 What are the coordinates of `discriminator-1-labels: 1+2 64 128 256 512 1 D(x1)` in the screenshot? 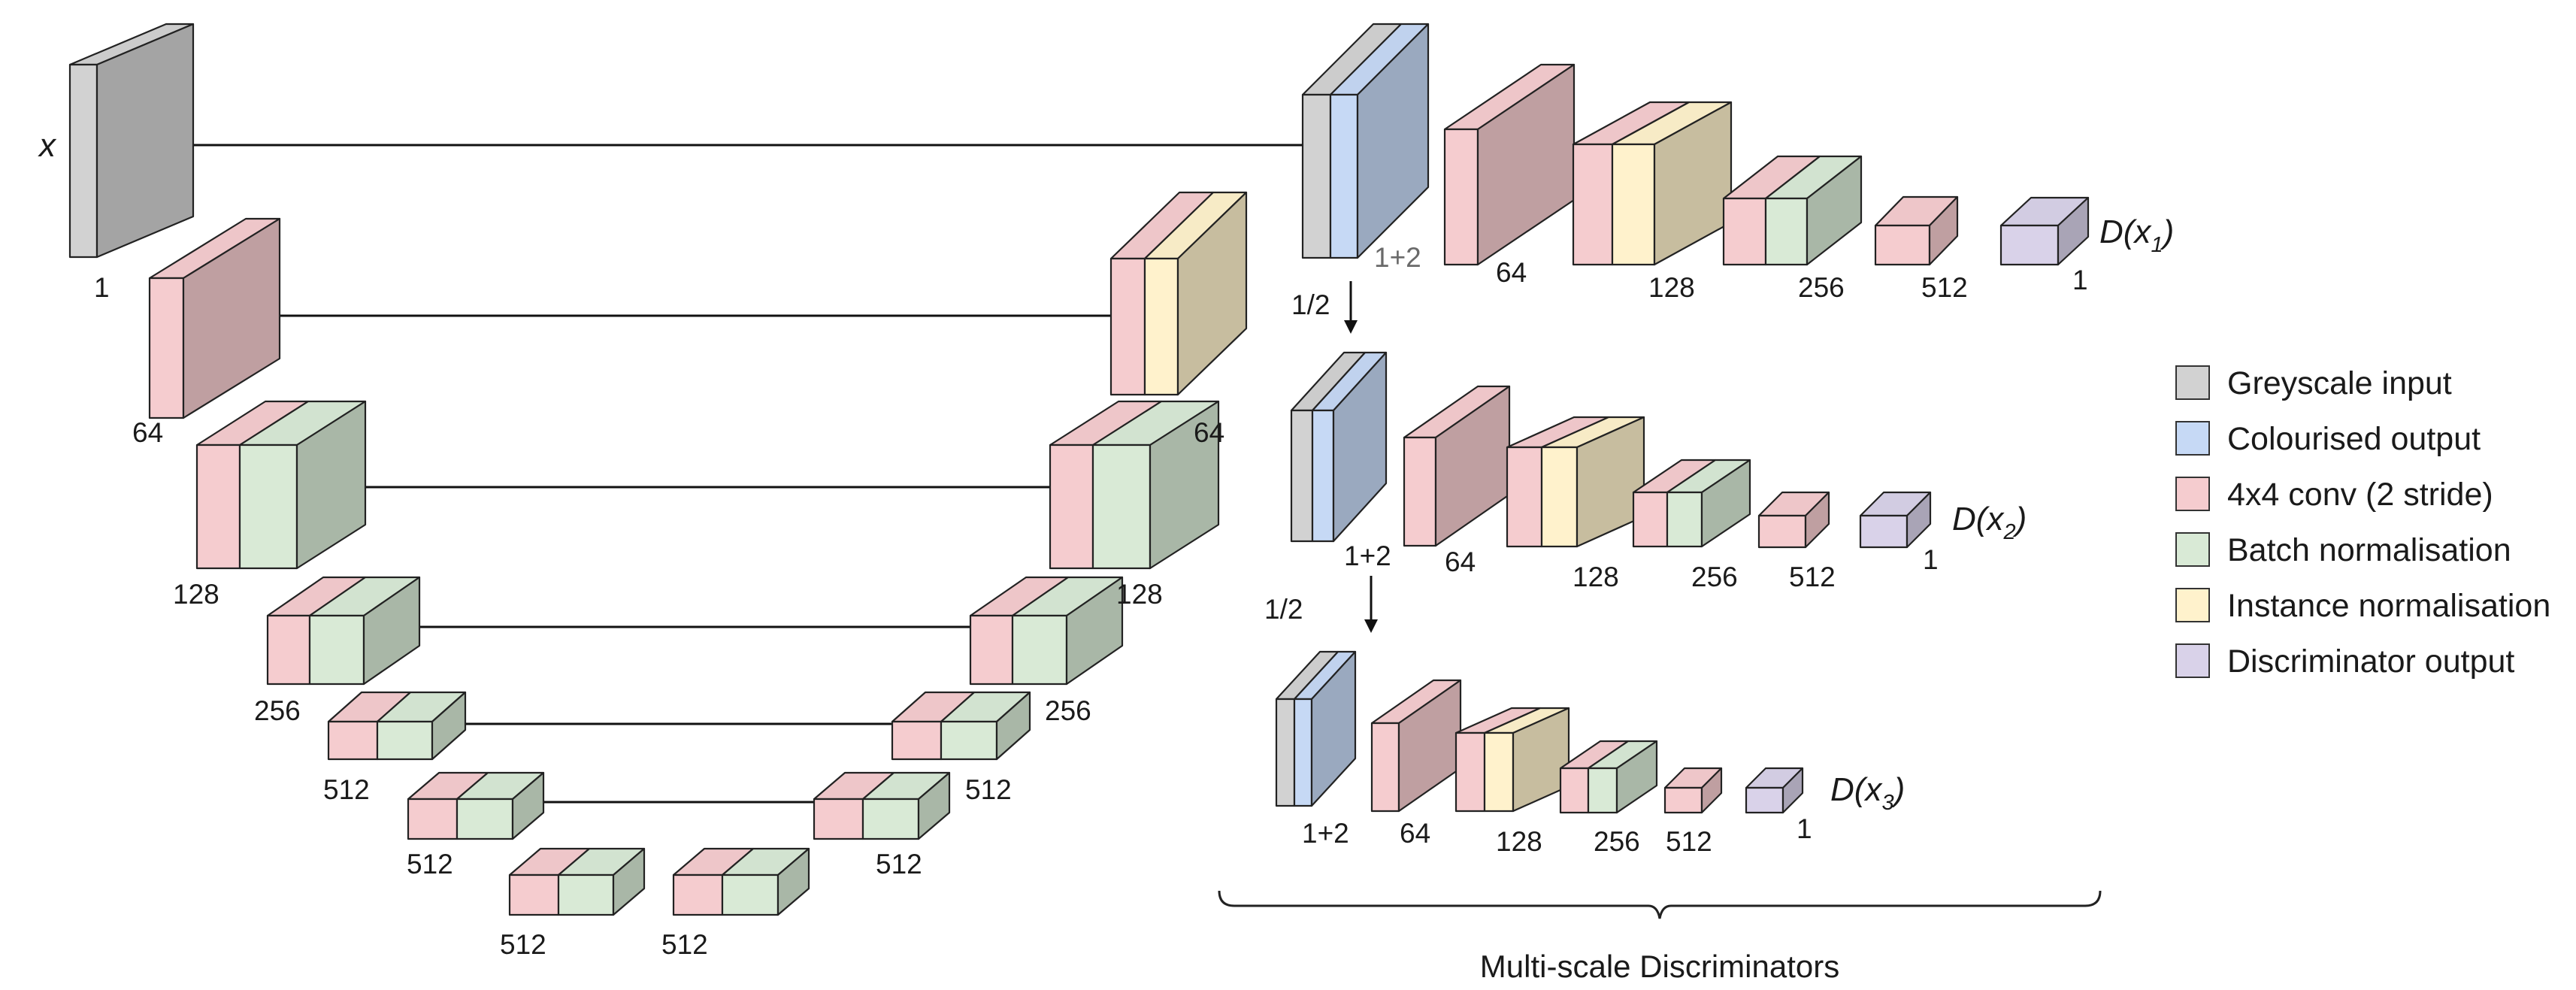 It's located at (1774, 258).